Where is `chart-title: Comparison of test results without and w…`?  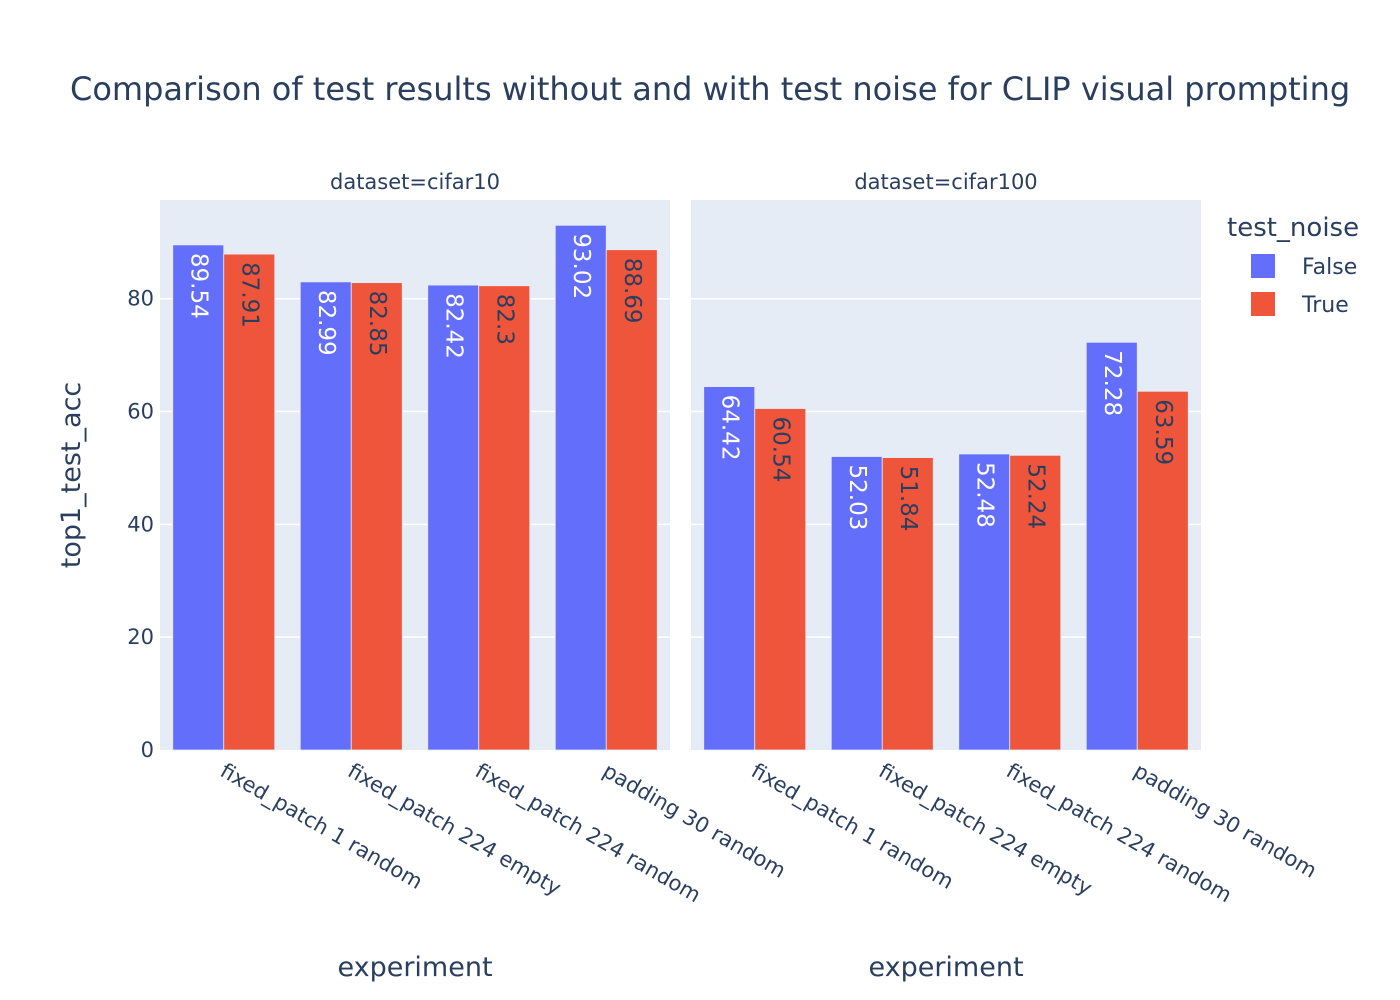
chart-title: Comparison of test results without and w… is located at coordinates (710, 89).